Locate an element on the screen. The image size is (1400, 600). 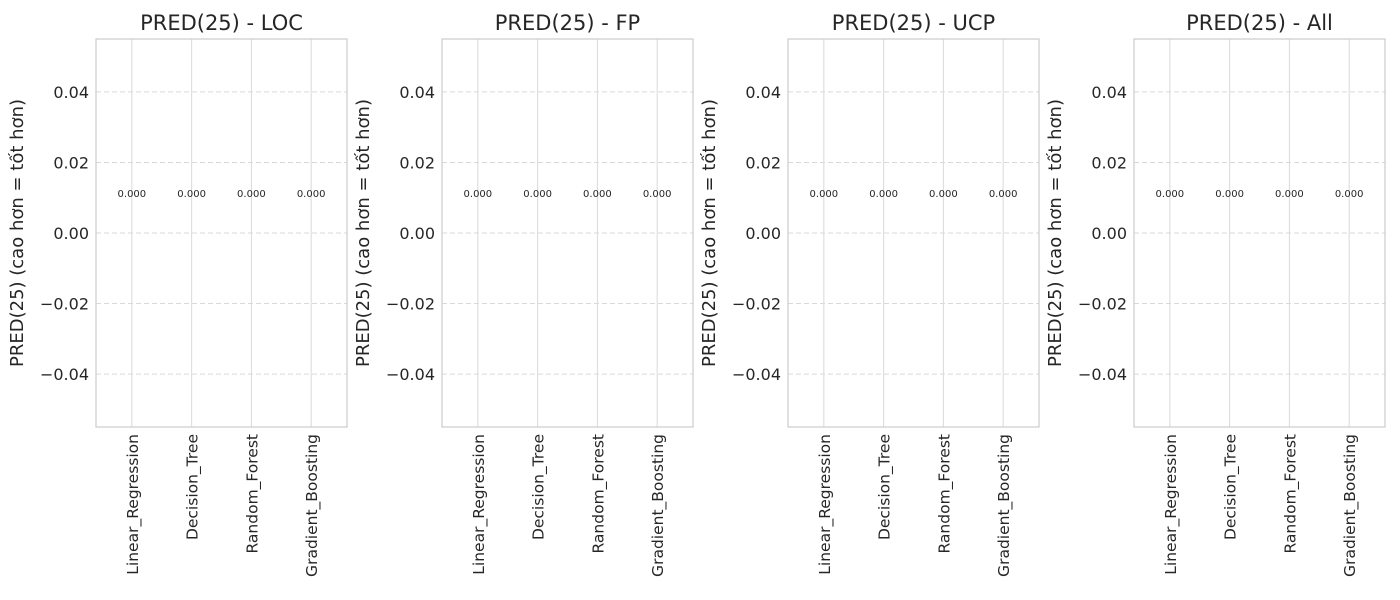
chart-title: PRED(25) - FP is located at coordinates (567, 23).